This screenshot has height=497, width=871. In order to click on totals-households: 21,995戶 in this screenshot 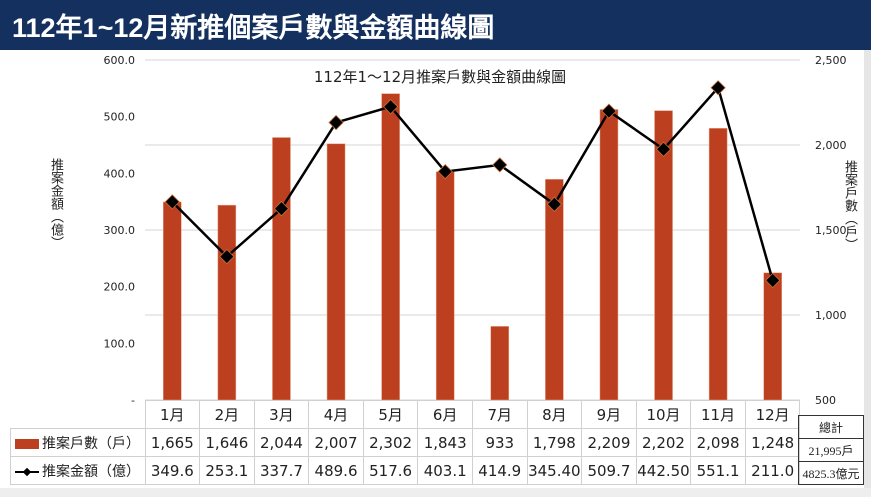, I will do `click(831, 450)`.